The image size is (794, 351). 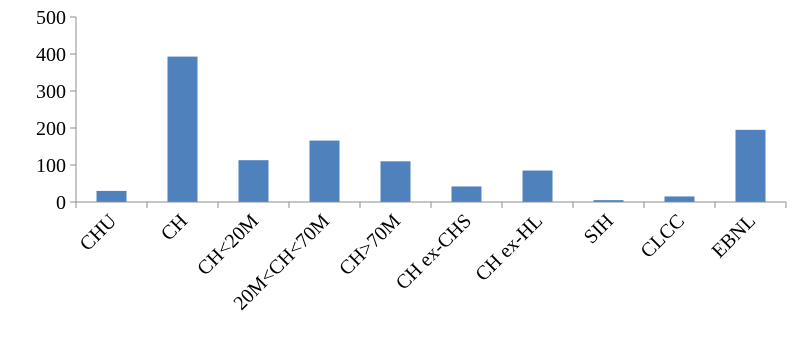 What do you see at coordinates (663, 236) in the screenshot?
I see `x-tick-label: CLCC` at bounding box center [663, 236].